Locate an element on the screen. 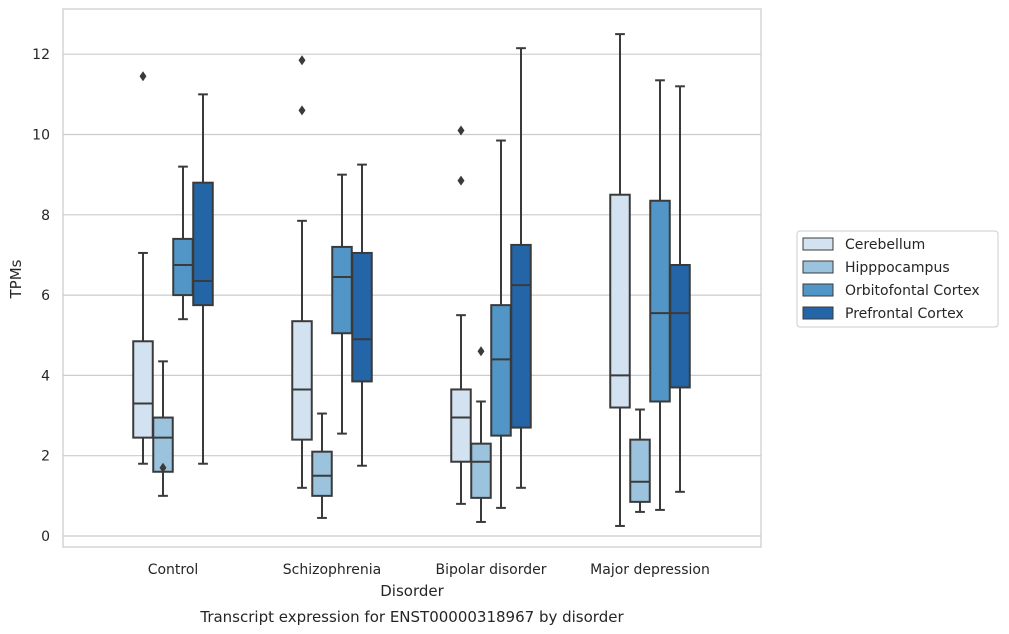 Image resolution: width=1009 pixels, height=634 pixels. x-axis-label: Disorder is located at coordinates (412, 591).